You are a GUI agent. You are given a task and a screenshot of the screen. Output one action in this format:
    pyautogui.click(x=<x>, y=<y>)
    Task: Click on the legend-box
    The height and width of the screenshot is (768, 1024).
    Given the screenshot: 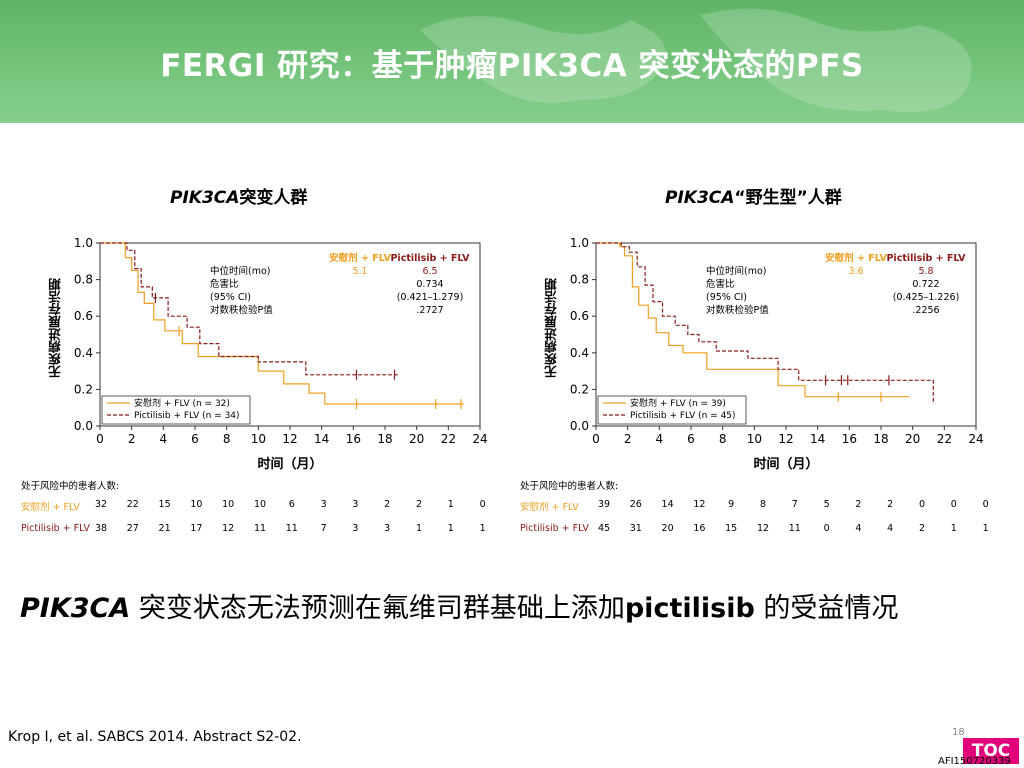 What is the action you would take?
    pyautogui.click(x=176, y=410)
    